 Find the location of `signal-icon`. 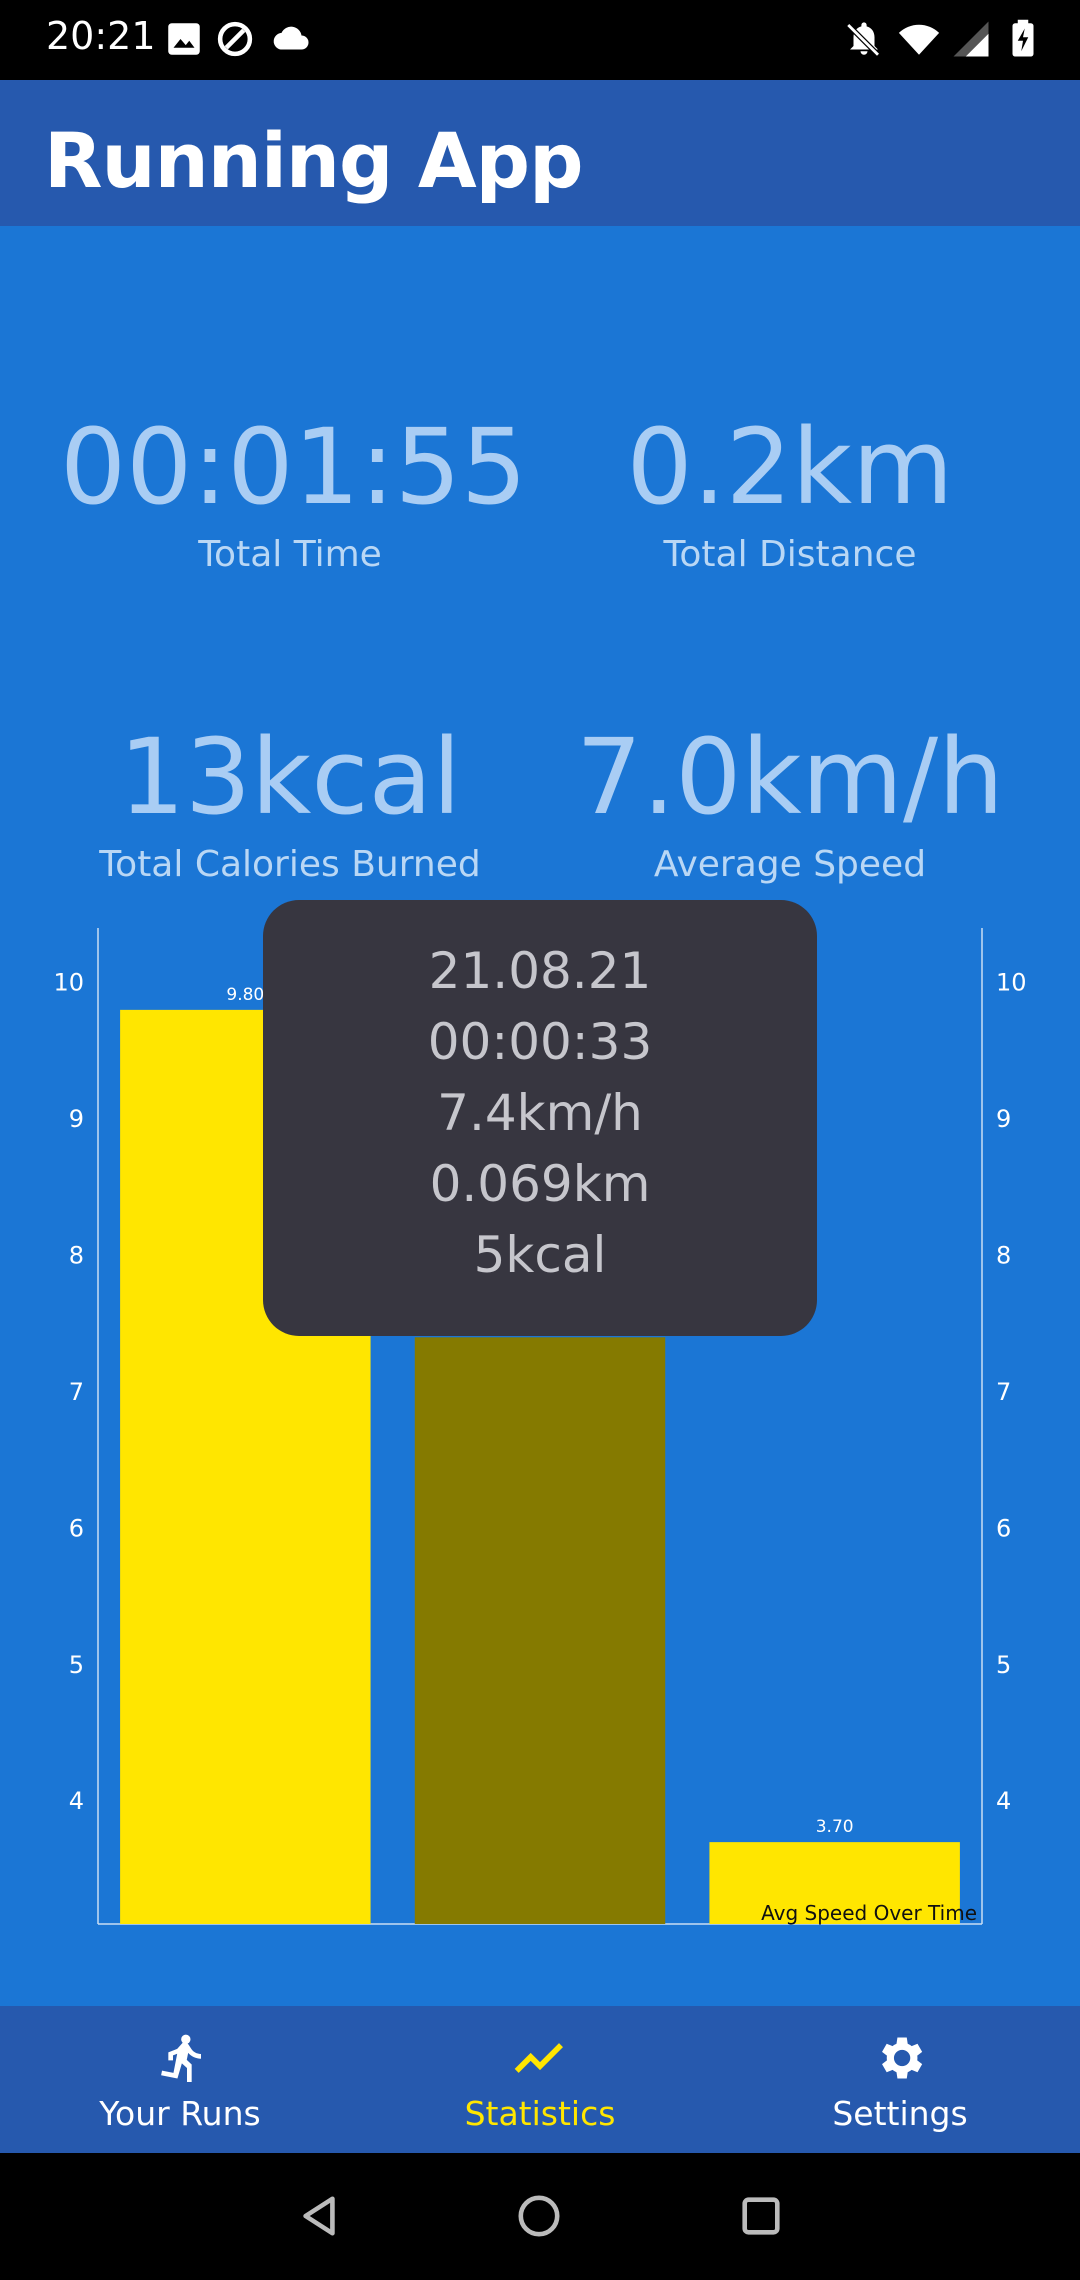

signal-icon is located at coordinates (971, 39).